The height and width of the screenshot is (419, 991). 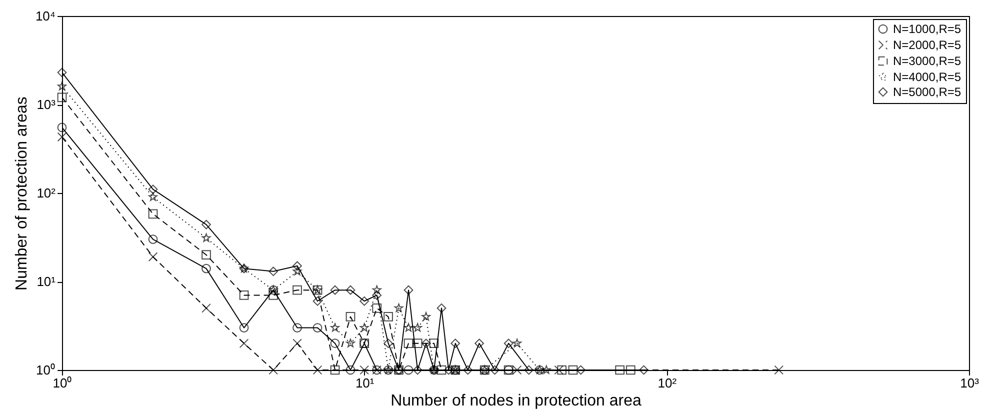 What do you see at coordinates (927, 77) in the screenshot?
I see `legend-label: N=4000,R=5` at bounding box center [927, 77].